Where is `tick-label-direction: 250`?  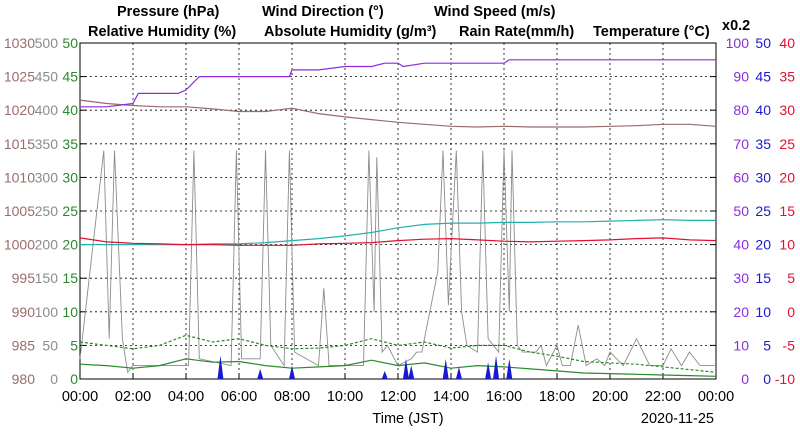
tick-label-direction: 250 is located at coordinates (47, 211).